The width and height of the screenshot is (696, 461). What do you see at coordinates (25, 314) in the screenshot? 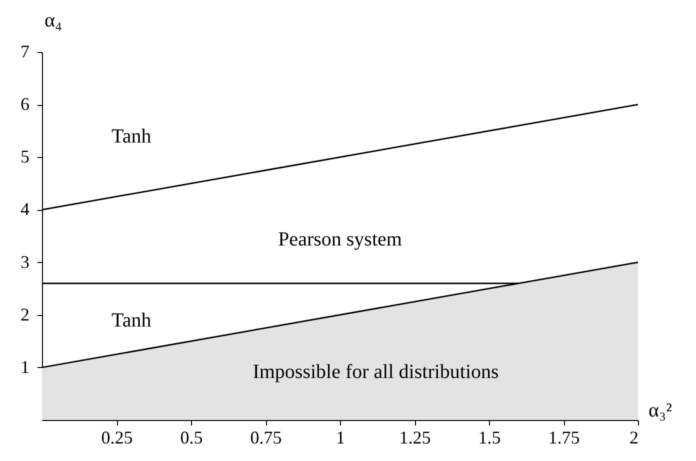
I see `y-tick-label: 2` at bounding box center [25, 314].